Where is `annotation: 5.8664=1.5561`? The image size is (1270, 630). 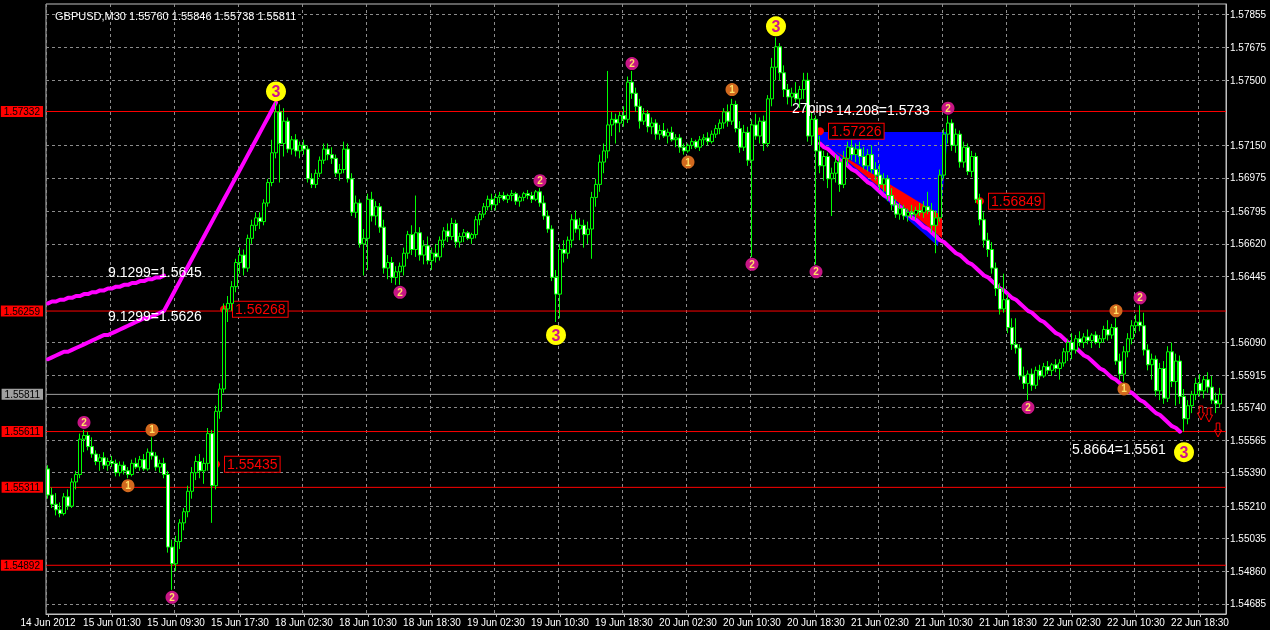
annotation: 5.8664=1.5561 is located at coordinates (1118, 448).